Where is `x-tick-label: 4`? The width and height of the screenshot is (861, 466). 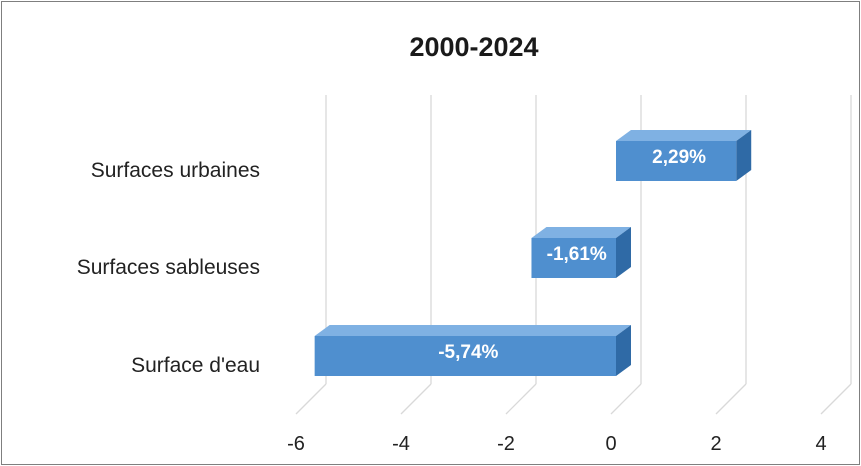 x-tick-label: 4 is located at coordinates (820, 444).